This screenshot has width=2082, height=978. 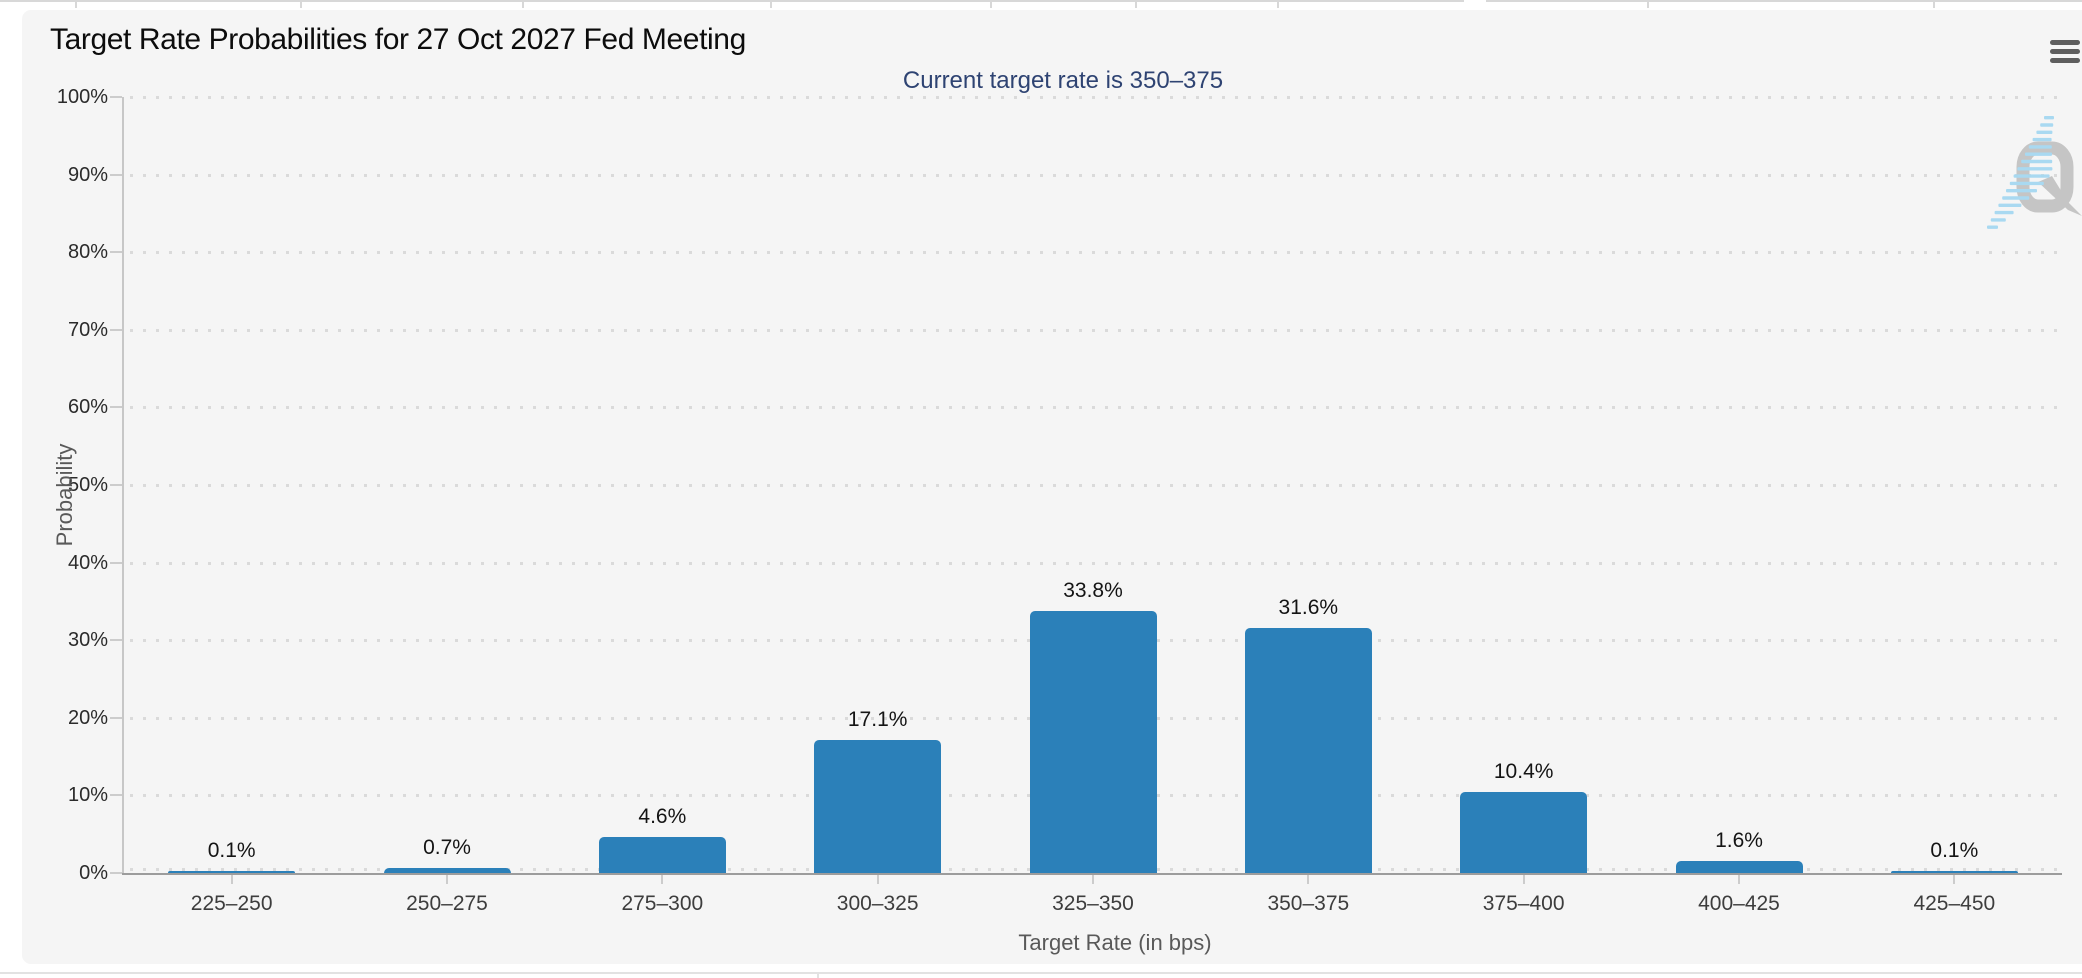 What do you see at coordinates (1095, 485) in the screenshot?
I see `gridline-50%` at bounding box center [1095, 485].